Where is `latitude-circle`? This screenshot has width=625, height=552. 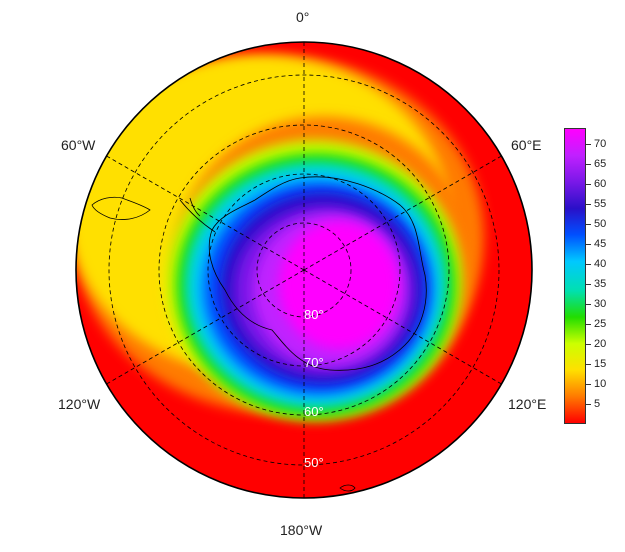
latitude-circle is located at coordinates (304, 270).